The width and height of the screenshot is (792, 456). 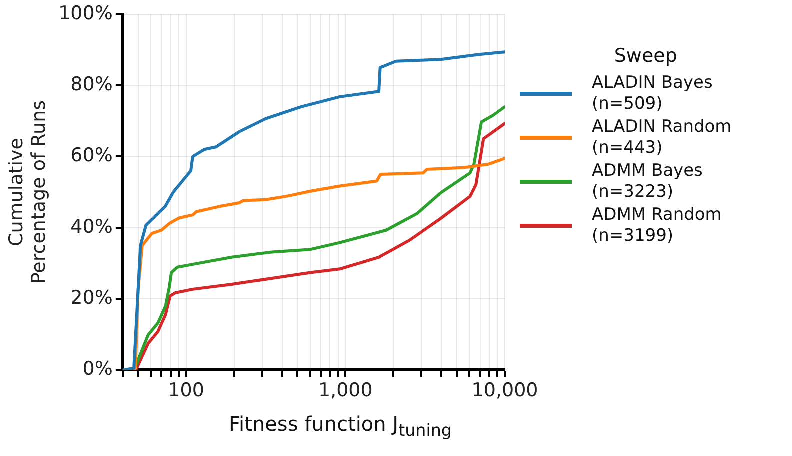 I want to click on legend-title: Sweep, so click(x=645, y=56).